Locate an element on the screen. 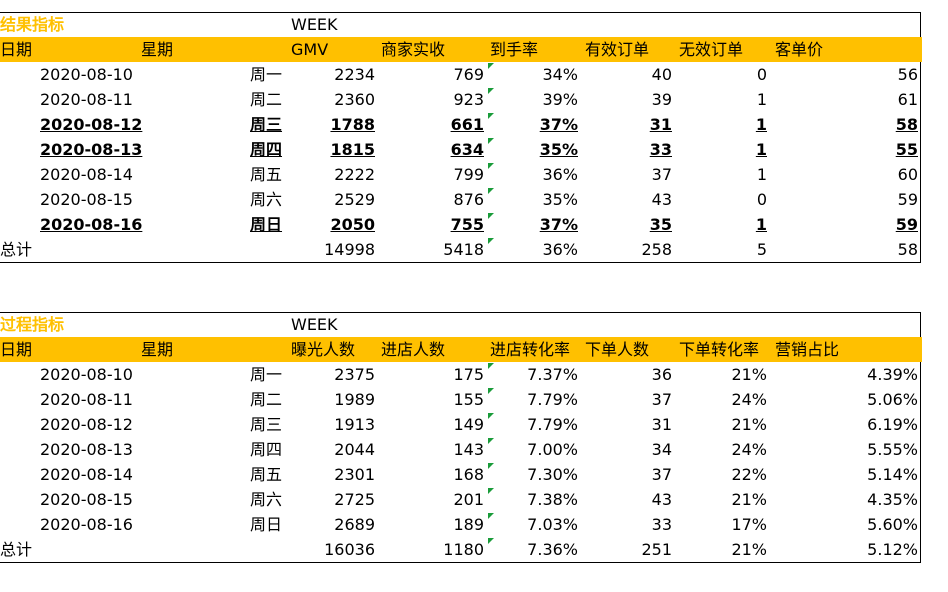 The image size is (948, 592). cell-income: 799 is located at coordinates (468, 174).